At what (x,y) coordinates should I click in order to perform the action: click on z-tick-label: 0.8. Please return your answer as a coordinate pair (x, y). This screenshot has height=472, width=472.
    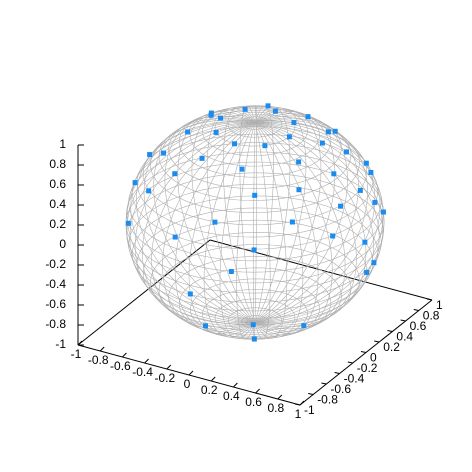
    Looking at the image, I should click on (57, 164).